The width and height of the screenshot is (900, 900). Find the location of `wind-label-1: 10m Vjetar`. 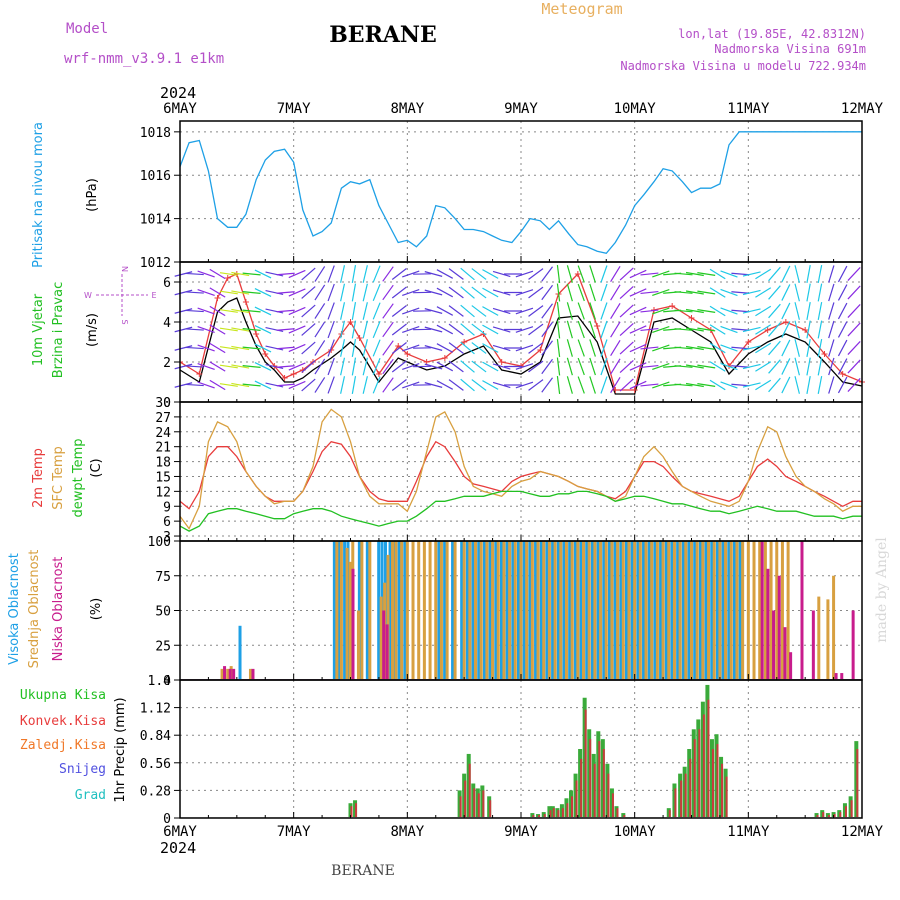

wind-label-1: 10m Vjetar is located at coordinates (38, 329).